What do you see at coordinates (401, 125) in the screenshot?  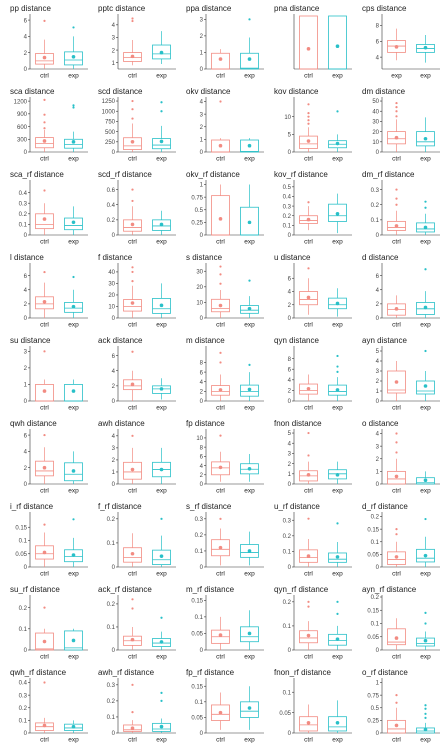 I see `box-plot-panel: dm distance 0 10 20 30 40 50 ctrl exp` at bounding box center [401, 125].